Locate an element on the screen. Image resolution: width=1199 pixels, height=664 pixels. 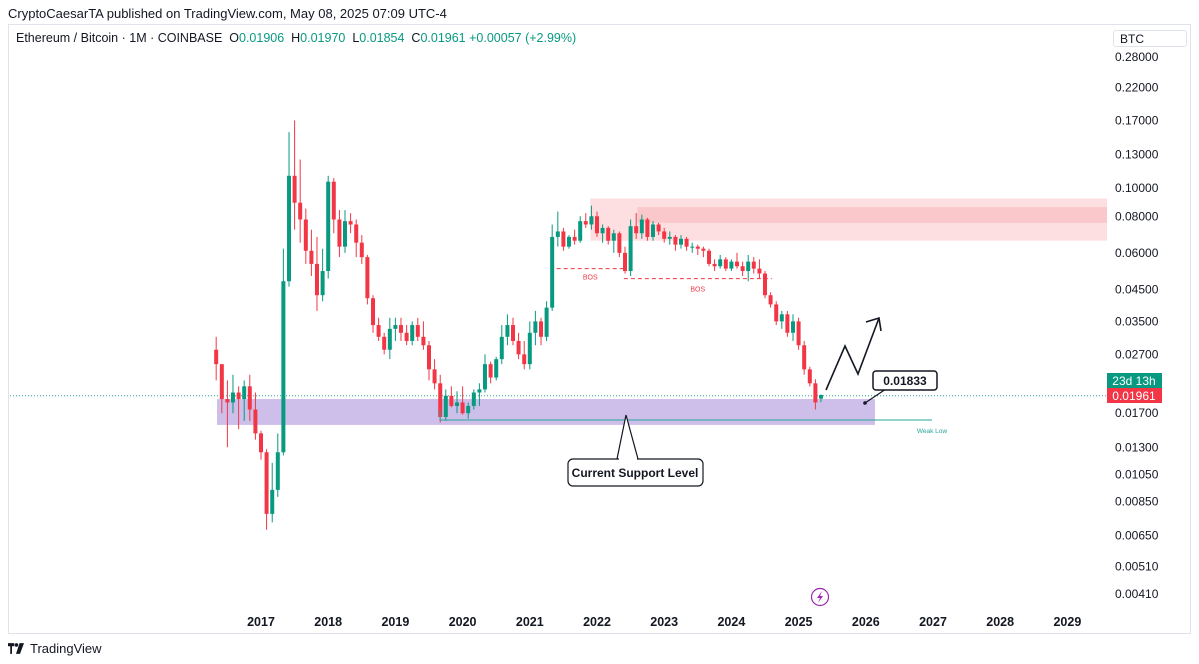
high-value: 0.01970 is located at coordinates (323, 38).